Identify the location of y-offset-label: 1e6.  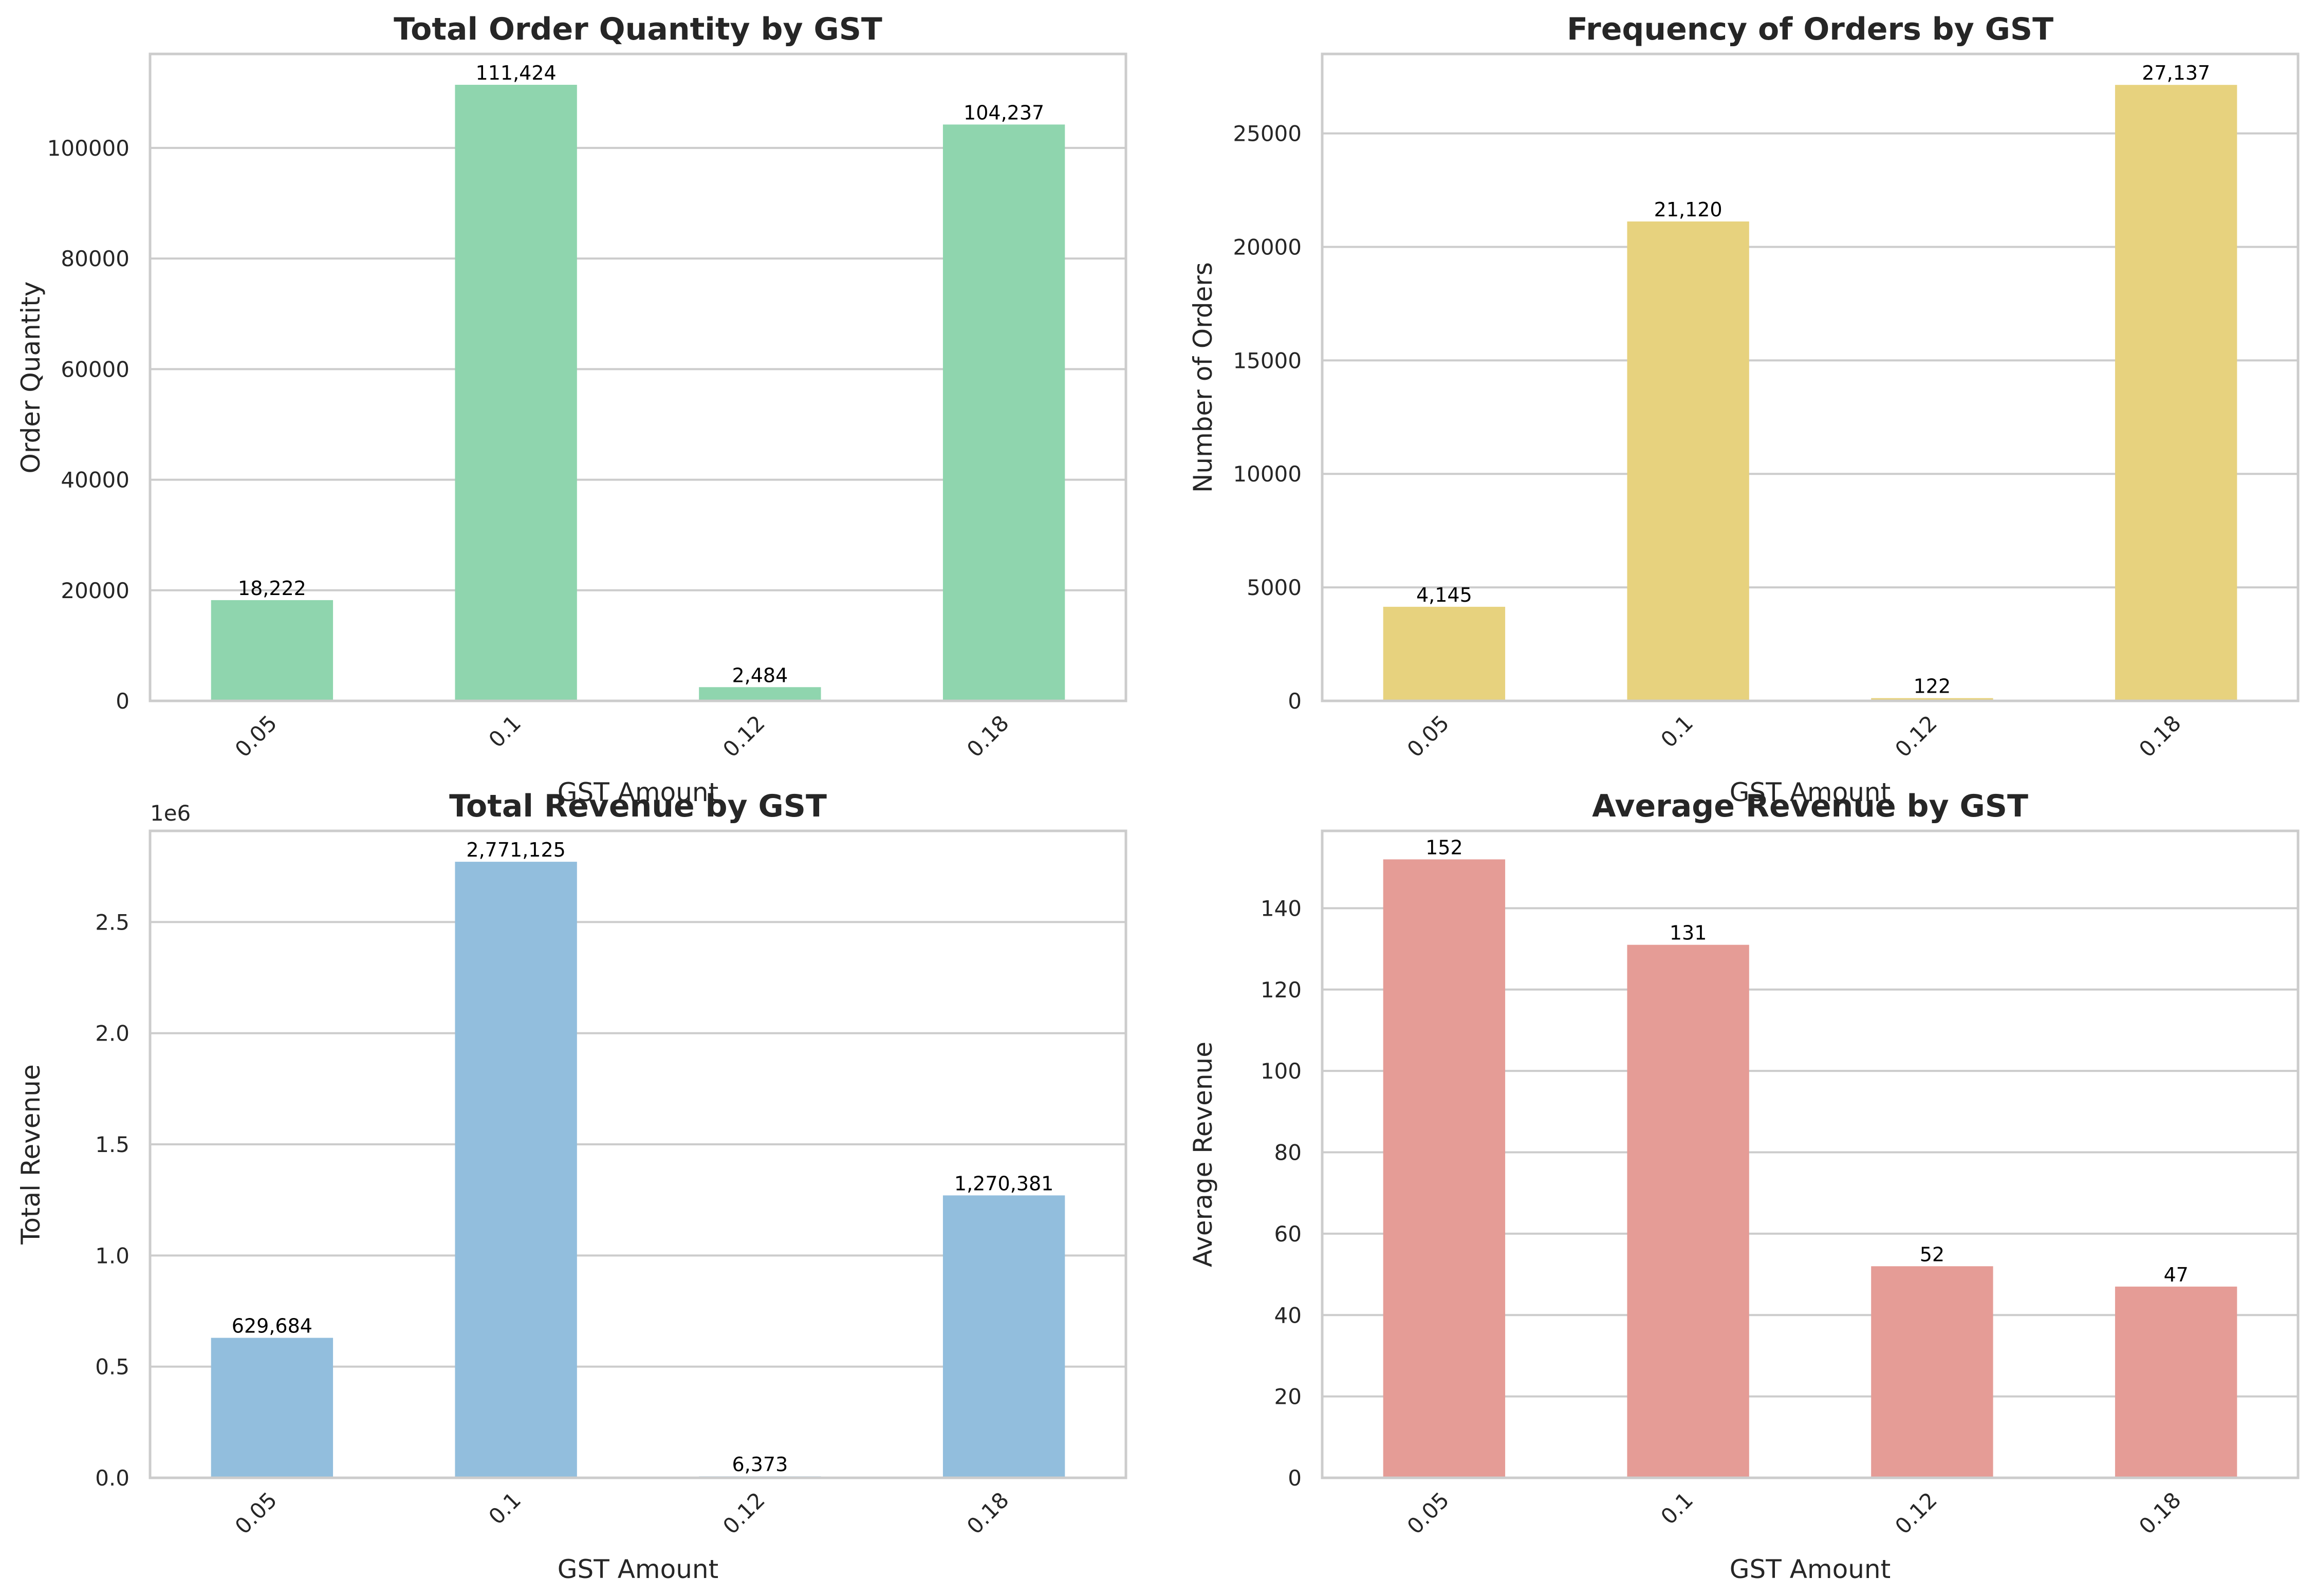
(171, 814).